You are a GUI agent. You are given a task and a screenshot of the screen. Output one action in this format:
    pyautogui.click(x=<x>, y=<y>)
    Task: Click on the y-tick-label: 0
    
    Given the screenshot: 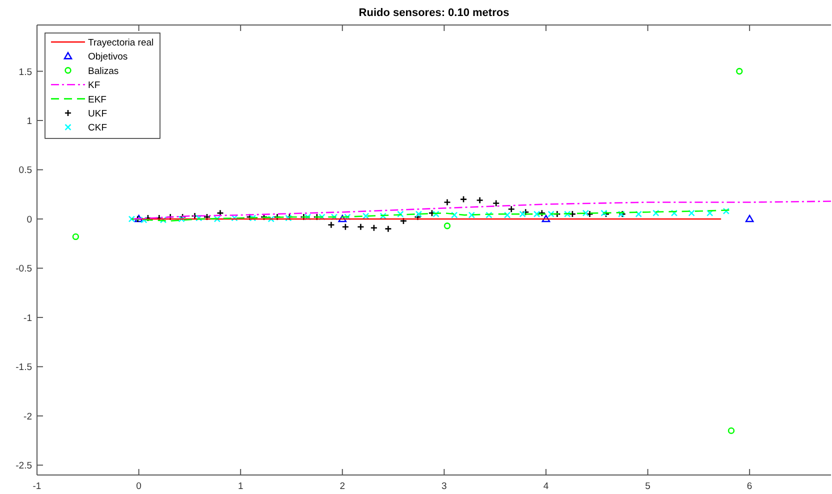 What is the action you would take?
    pyautogui.click(x=29, y=220)
    